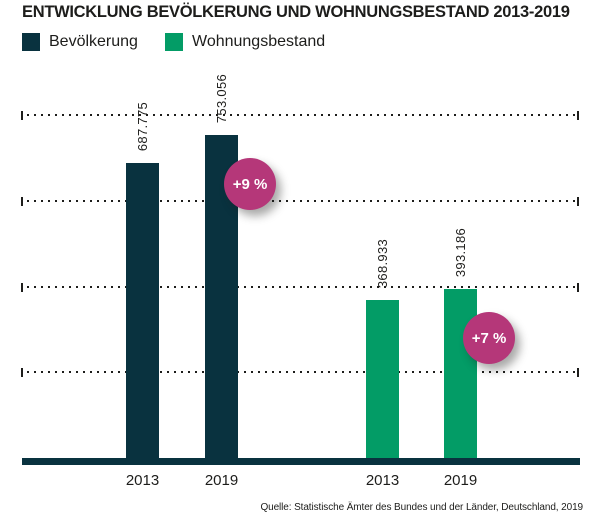 Image resolution: width=600 pixels, height=520 pixels. Describe the element at coordinates (382, 480) in the screenshot. I see `x-axis-label-wohnungsbestand-2013: 2013` at that location.